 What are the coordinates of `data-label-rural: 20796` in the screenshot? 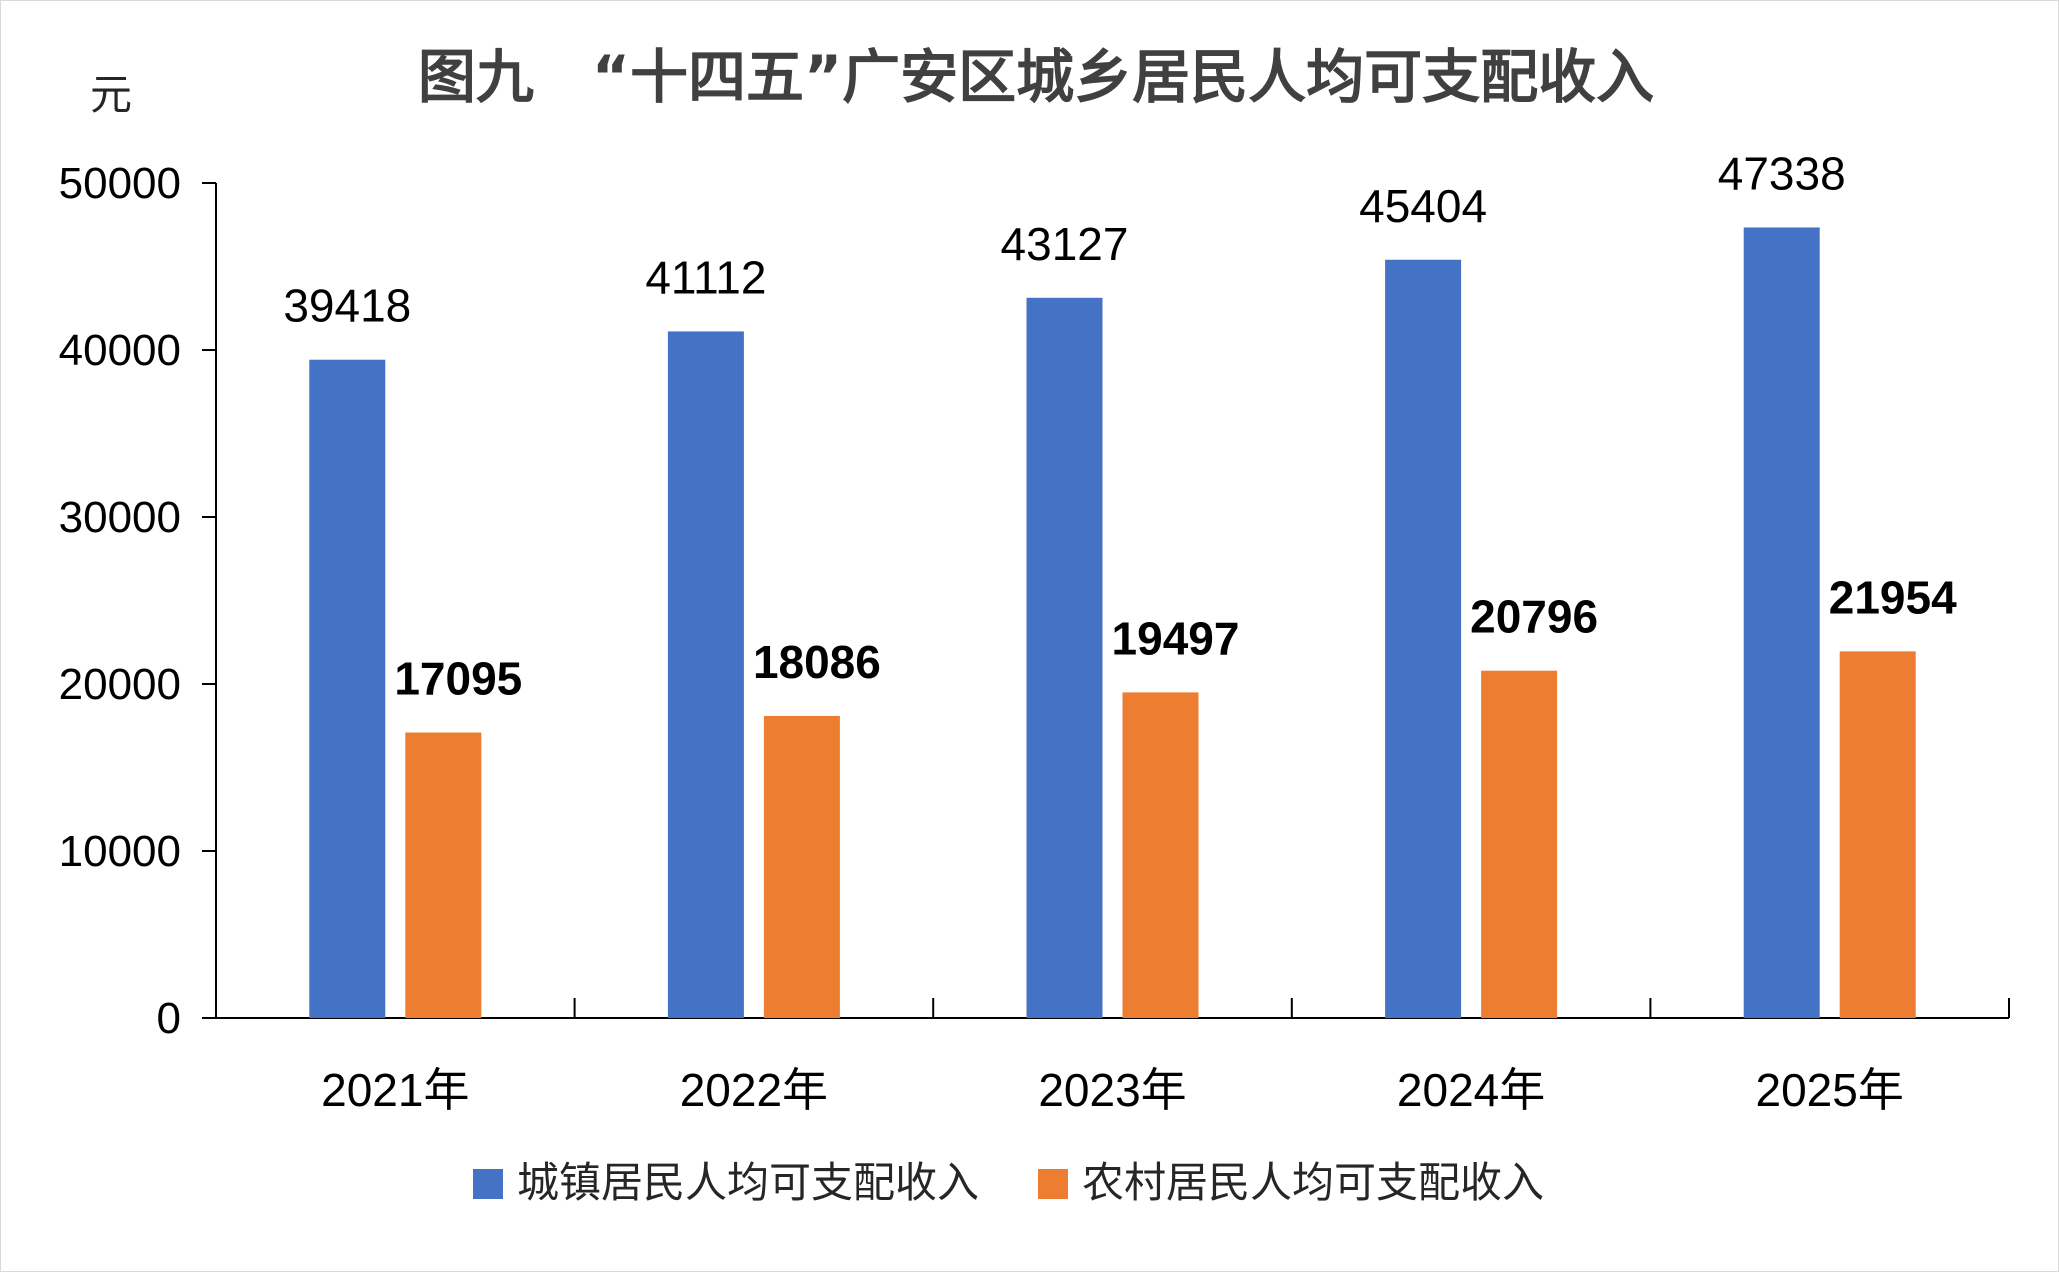 It's located at (1534, 617).